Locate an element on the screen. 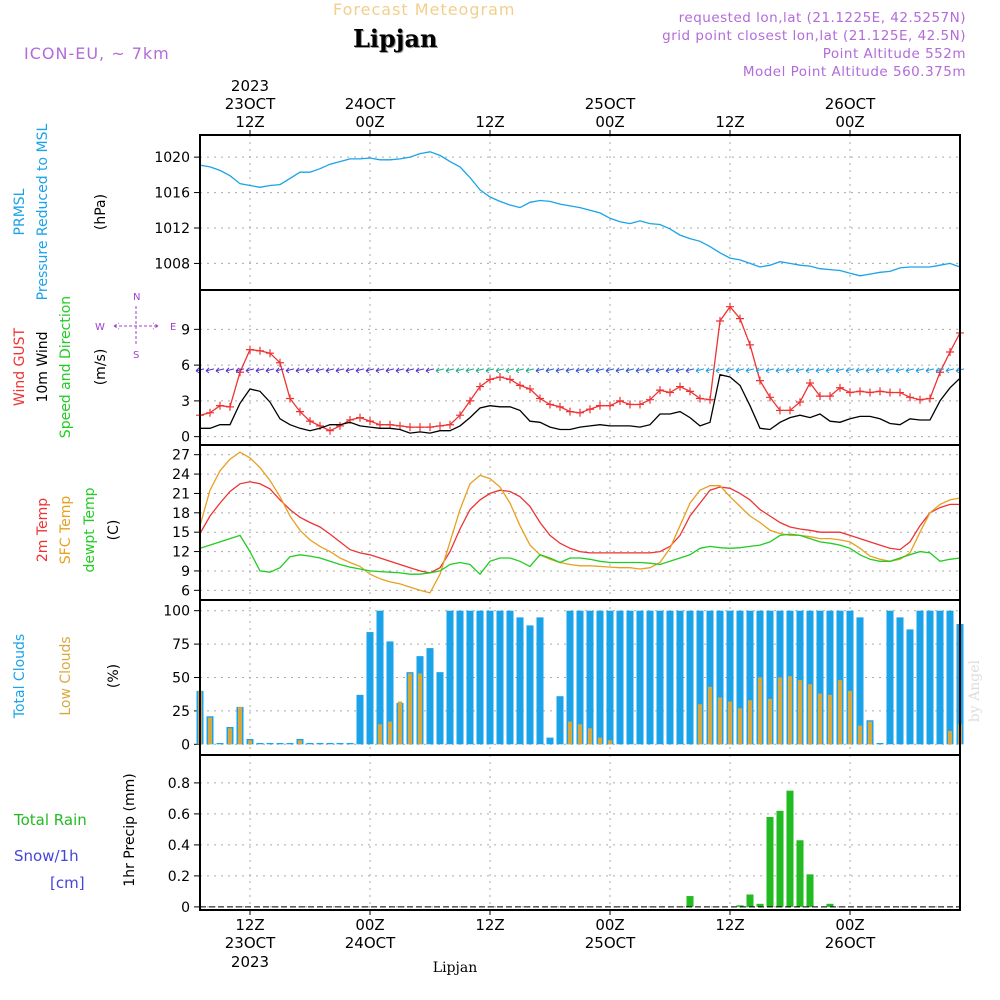 This screenshot has width=1000, height=1000. top-date-label: 25OCT is located at coordinates (610, 104).